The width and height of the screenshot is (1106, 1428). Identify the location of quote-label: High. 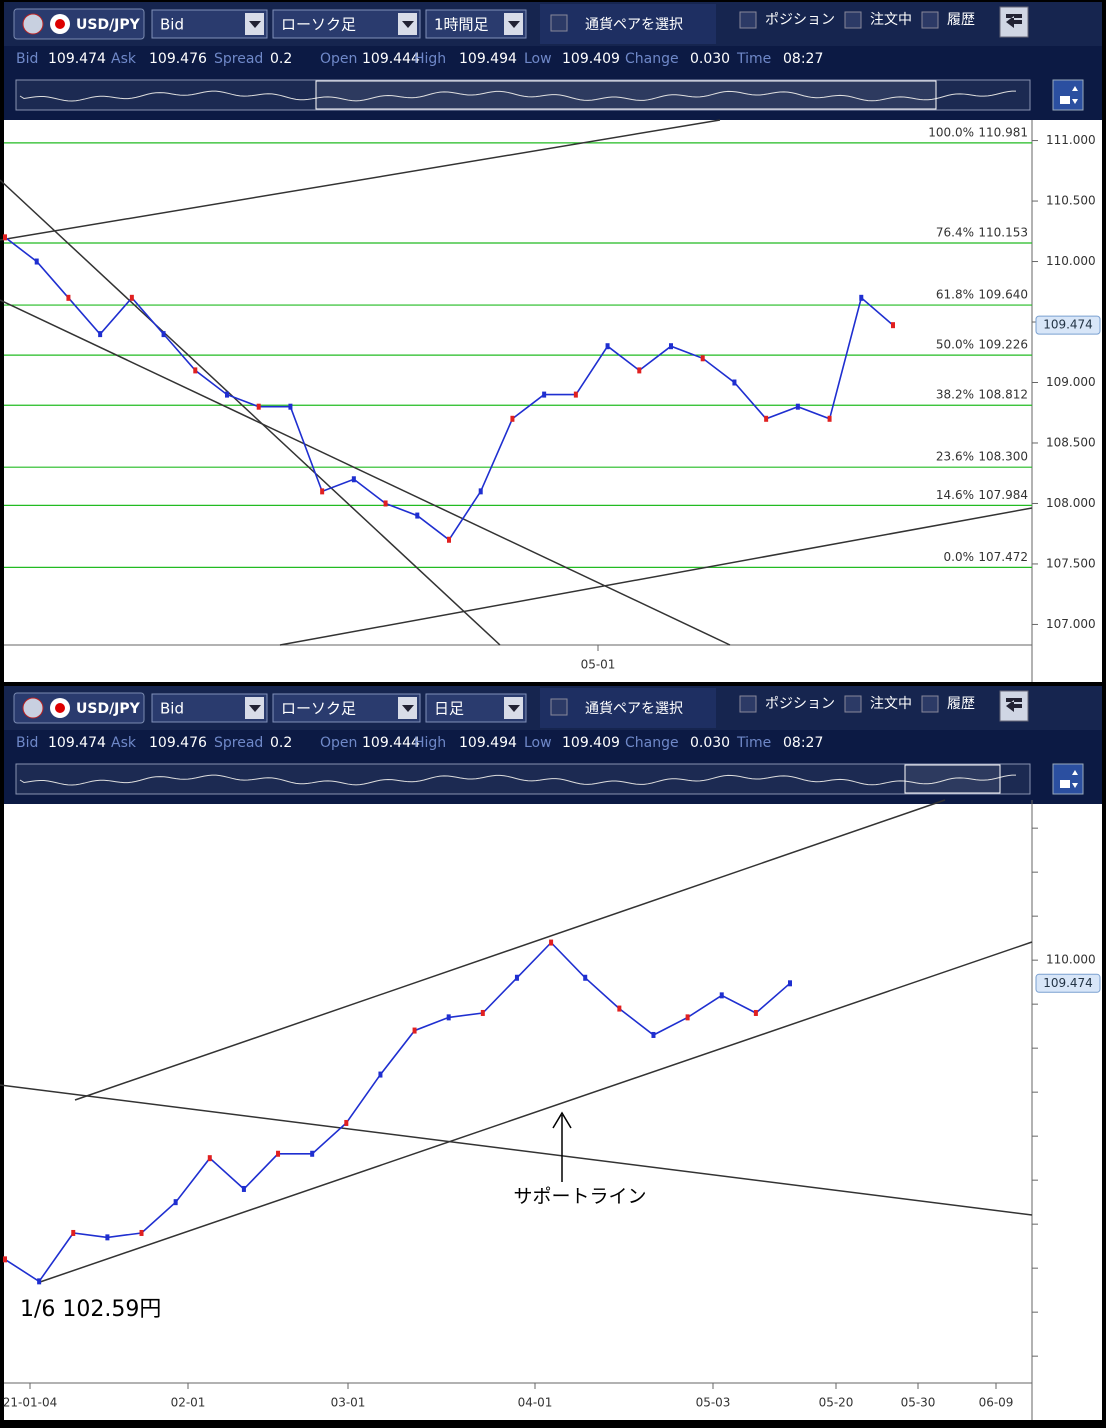
(430, 743).